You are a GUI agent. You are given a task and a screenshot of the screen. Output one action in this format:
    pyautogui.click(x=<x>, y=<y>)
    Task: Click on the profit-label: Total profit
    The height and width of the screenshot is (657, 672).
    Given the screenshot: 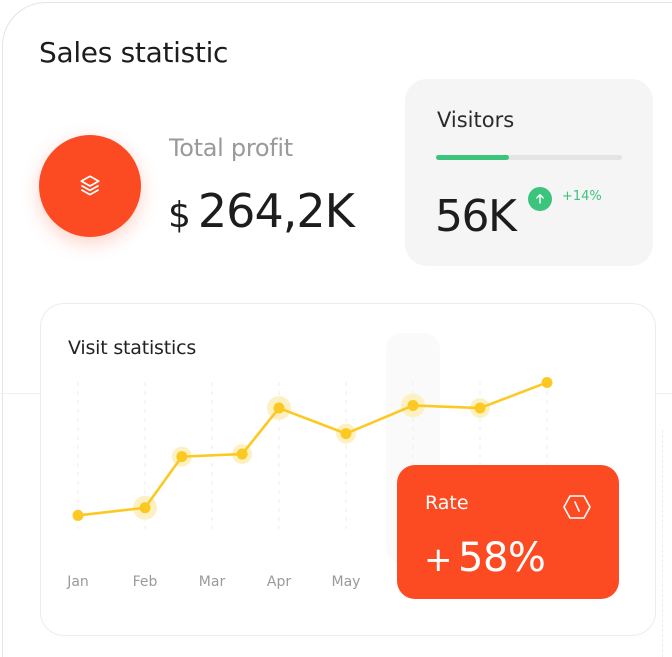 What is the action you would take?
    pyautogui.click(x=231, y=148)
    